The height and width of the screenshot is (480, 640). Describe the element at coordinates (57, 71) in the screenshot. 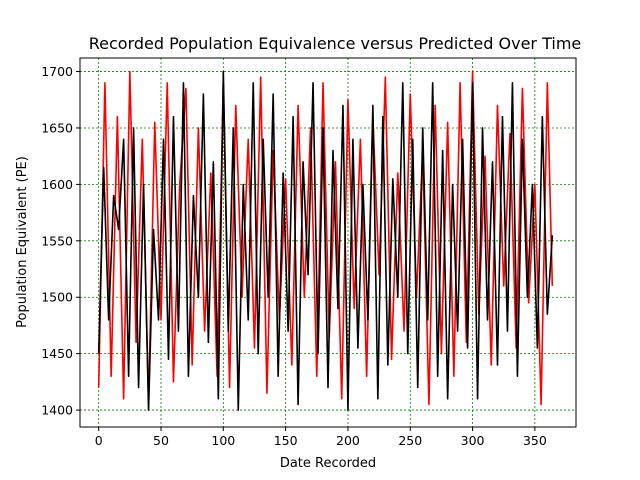

I see `y-tick-label: 1700` at that location.